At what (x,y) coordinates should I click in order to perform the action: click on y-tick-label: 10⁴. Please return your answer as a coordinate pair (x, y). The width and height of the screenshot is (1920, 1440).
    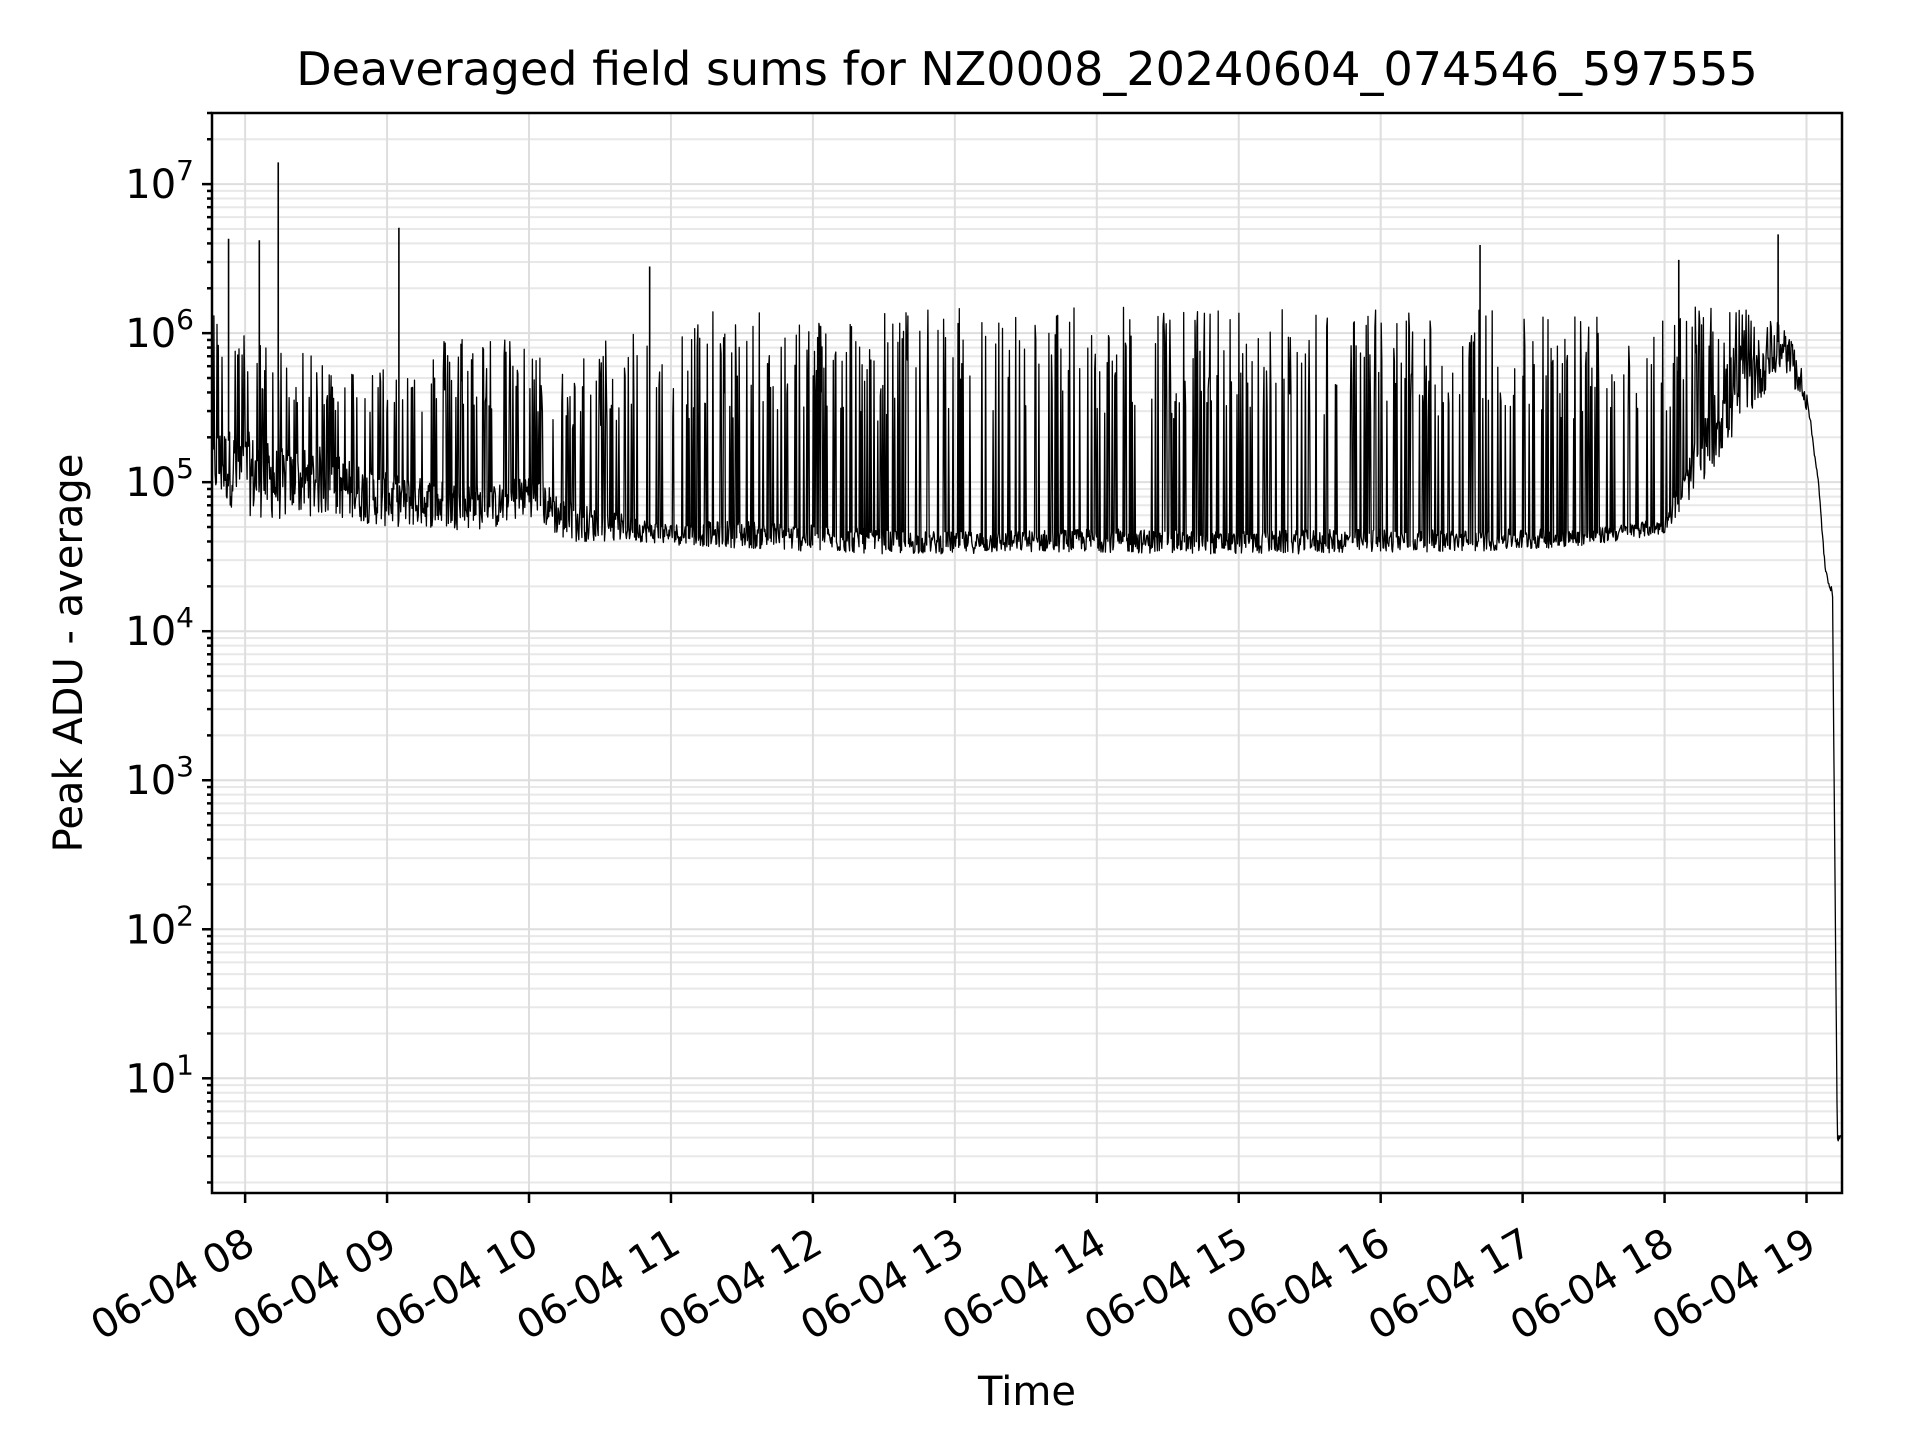
    Looking at the image, I should click on (159, 628).